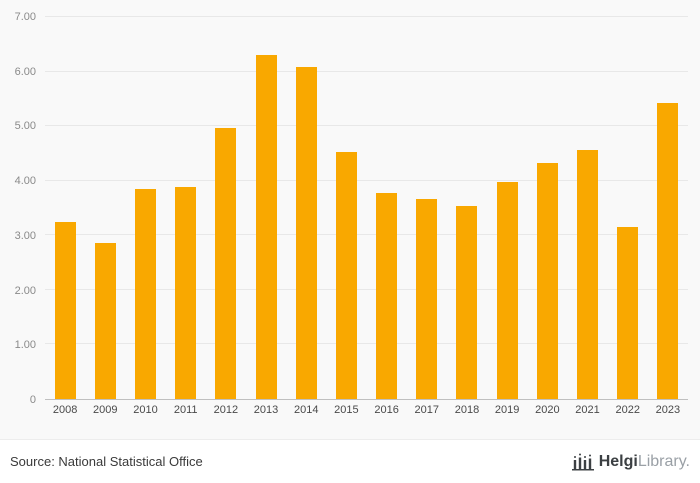 This screenshot has width=700, height=483. What do you see at coordinates (587, 410) in the screenshot?
I see `x-tick-label: 2021` at bounding box center [587, 410].